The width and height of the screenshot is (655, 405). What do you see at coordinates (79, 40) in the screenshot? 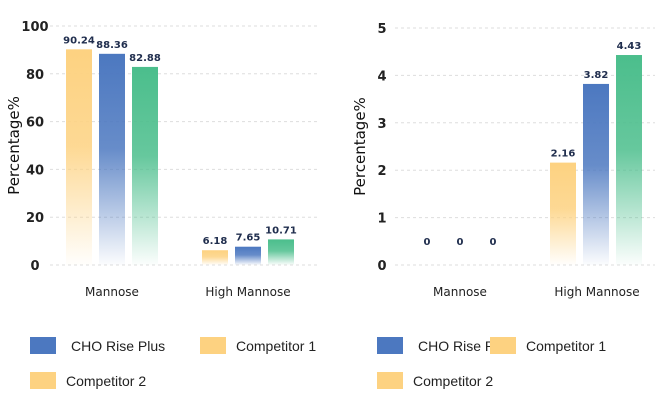
I see `data-label: 90.24` at bounding box center [79, 40].